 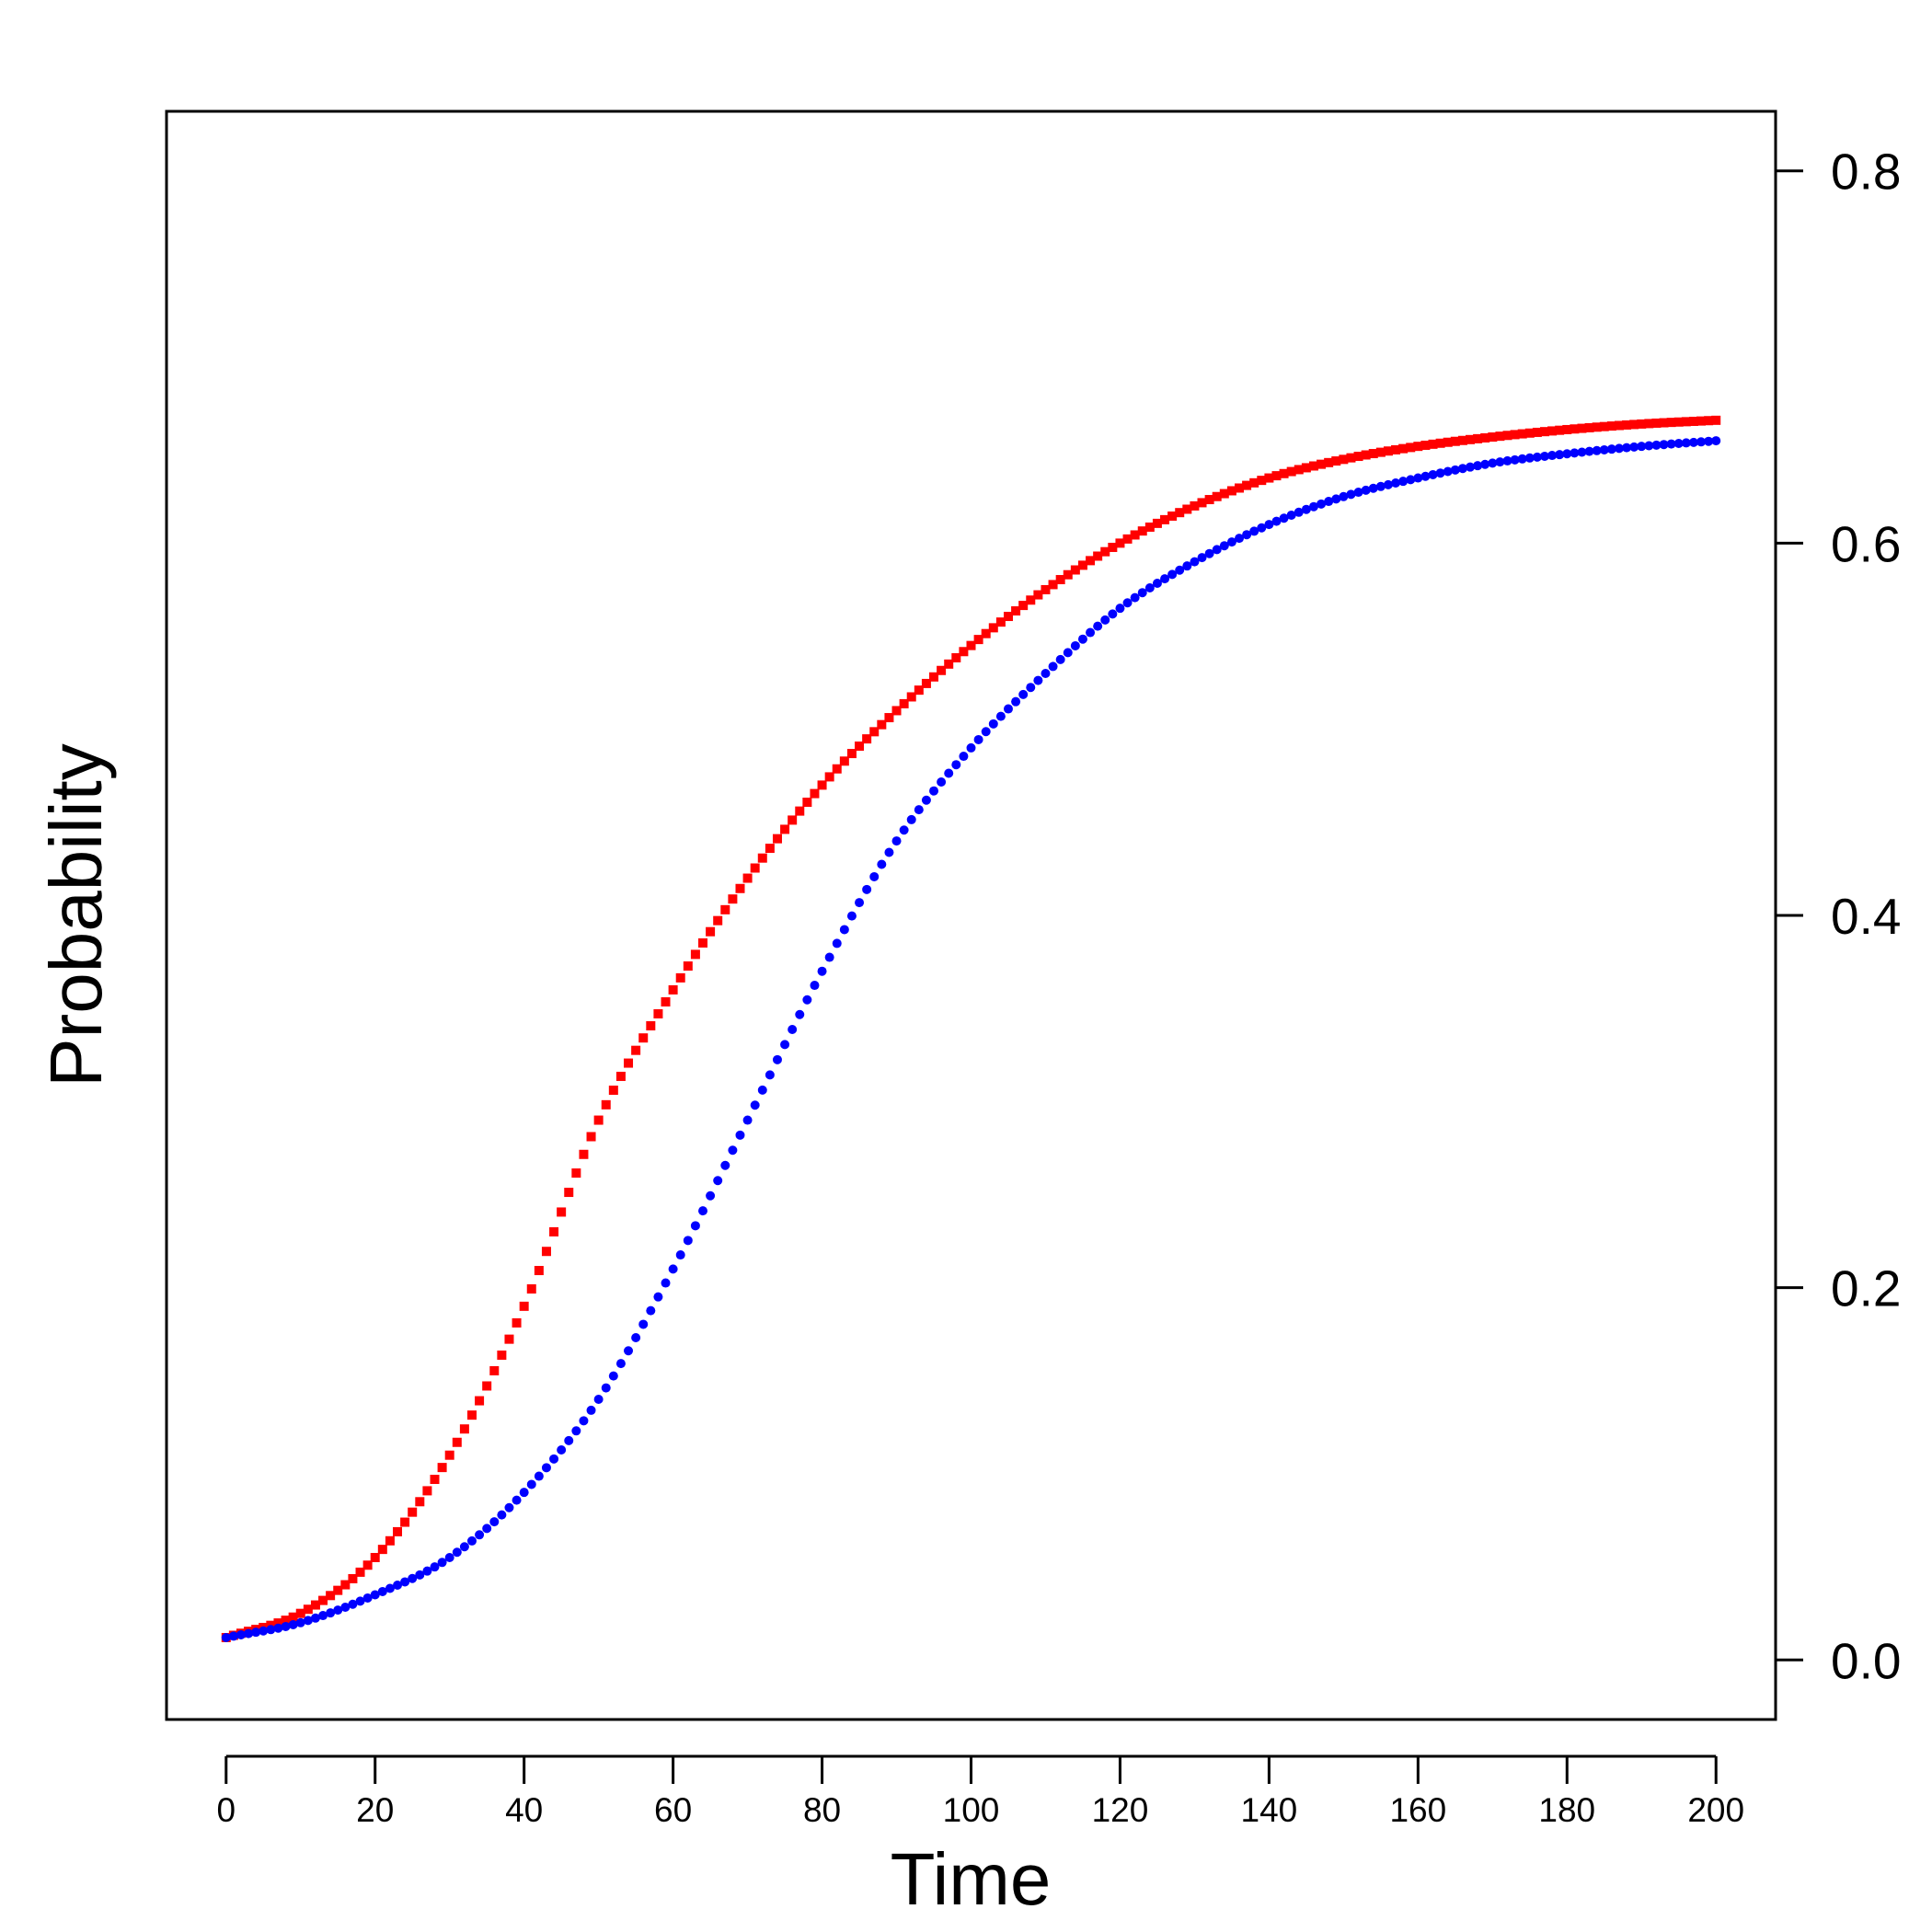 I want to click on y-tick-label: 0.6, so click(x=1866, y=543).